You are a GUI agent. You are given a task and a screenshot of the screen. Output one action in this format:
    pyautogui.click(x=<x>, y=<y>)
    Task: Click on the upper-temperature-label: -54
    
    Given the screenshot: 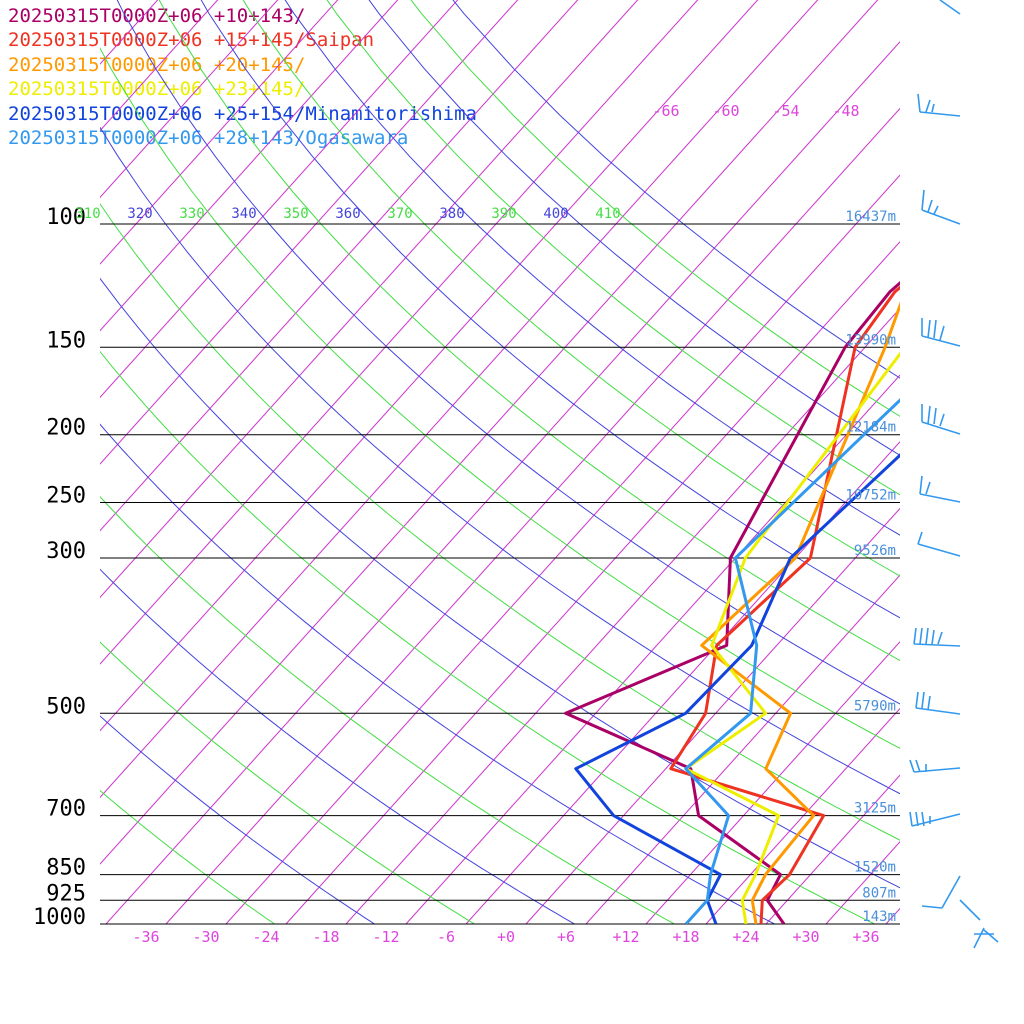 What is the action you would take?
    pyautogui.click(x=785, y=111)
    